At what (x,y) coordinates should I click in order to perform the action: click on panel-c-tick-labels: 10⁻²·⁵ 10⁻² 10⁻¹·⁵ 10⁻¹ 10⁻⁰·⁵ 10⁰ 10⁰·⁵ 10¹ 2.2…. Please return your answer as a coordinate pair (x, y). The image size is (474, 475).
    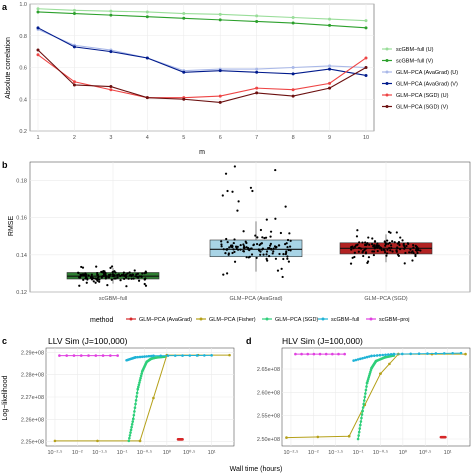
    Looking at the image, I should click on (118, 403).